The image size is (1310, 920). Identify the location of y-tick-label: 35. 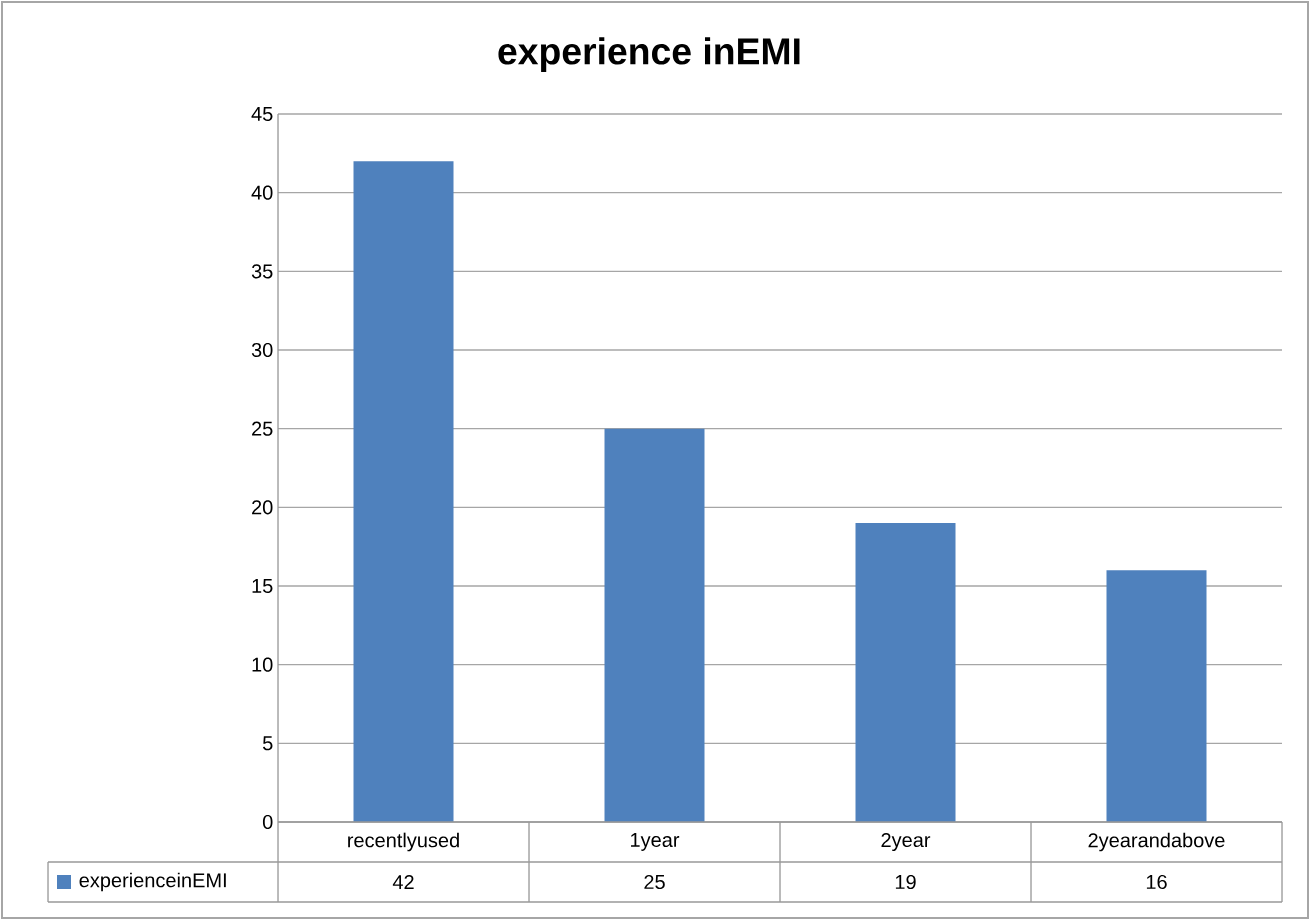
(262, 271).